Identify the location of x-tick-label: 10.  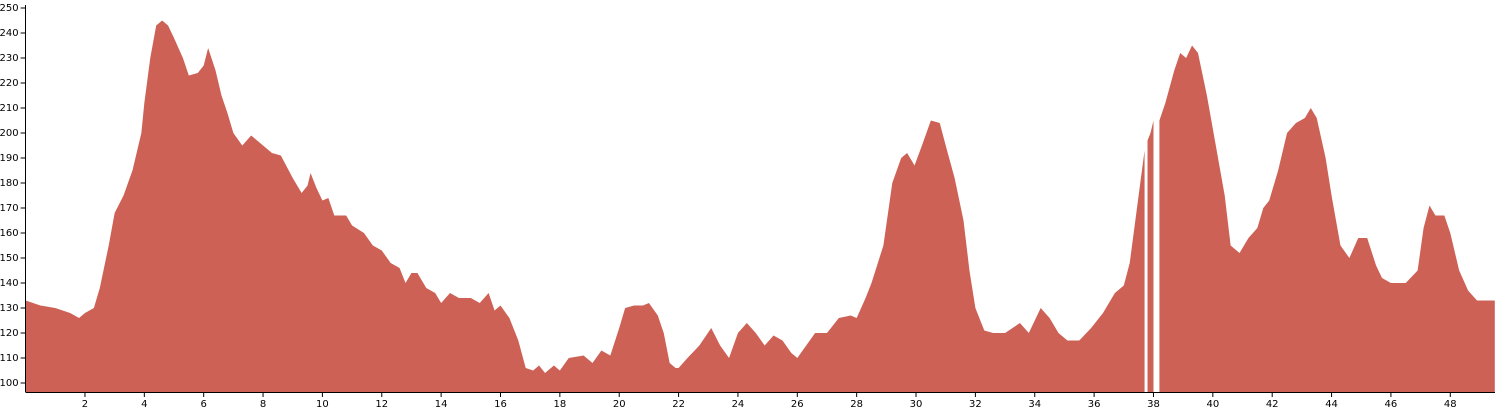
(322, 404).